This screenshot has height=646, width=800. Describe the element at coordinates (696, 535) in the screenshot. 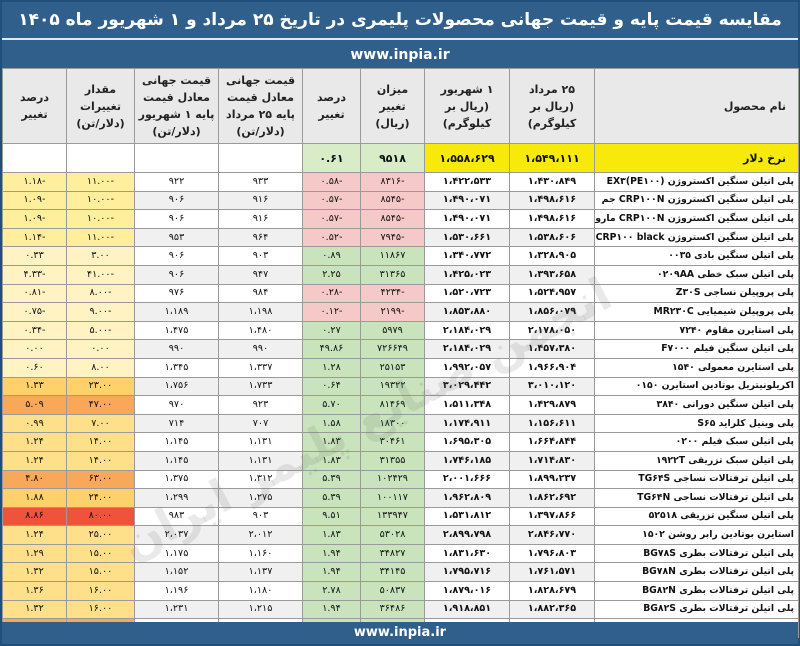

I see `product-name: استایرن بوتادین رابر روشن ۱۵۰۲` at that location.